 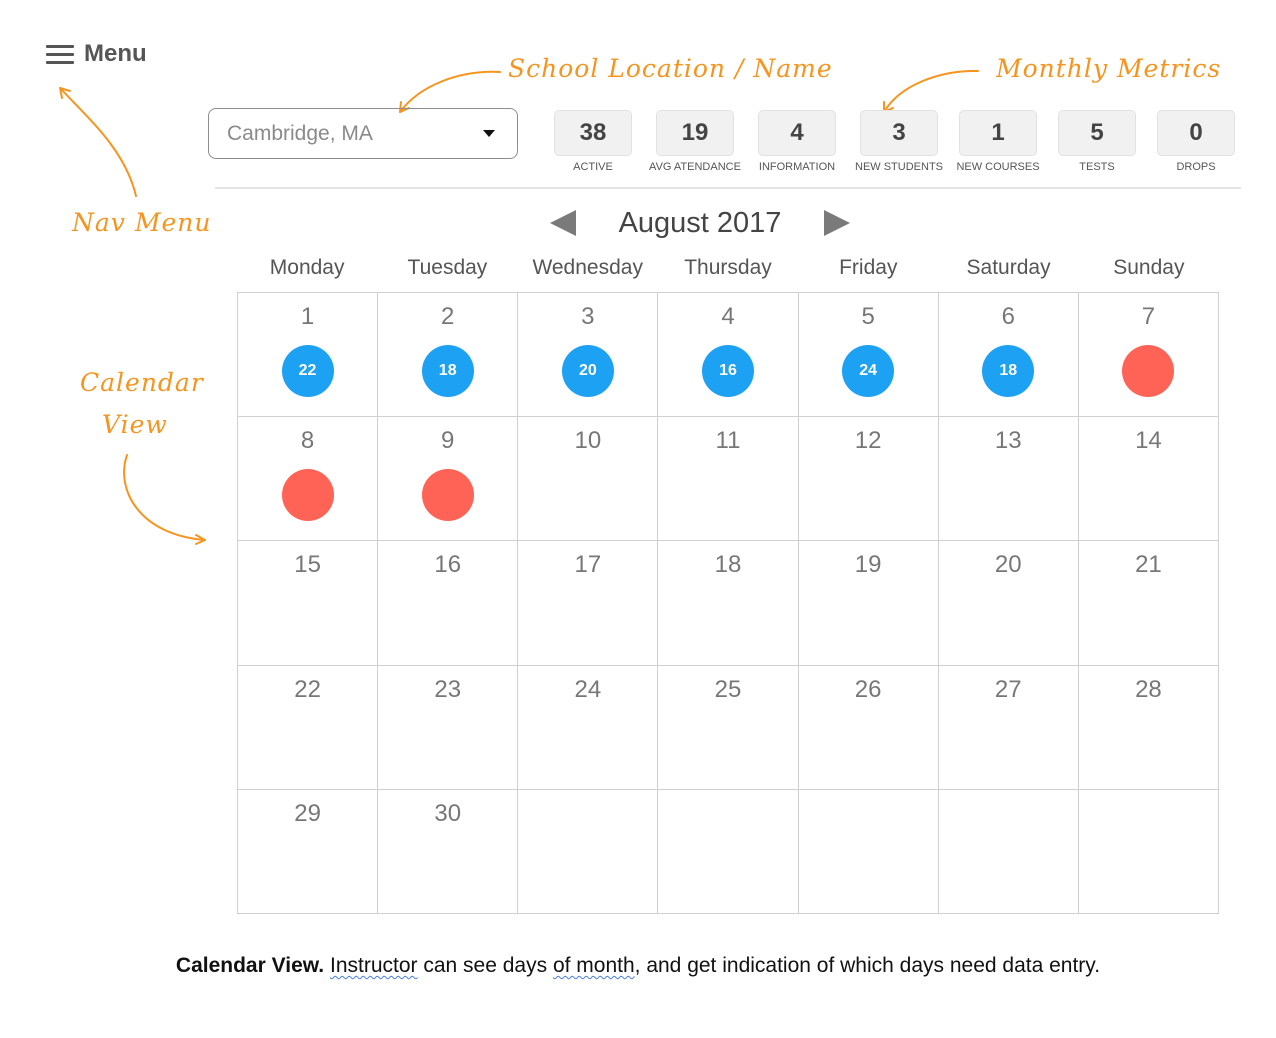 I want to click on metric-label: INFORMATION, so click(x=797, y=167).